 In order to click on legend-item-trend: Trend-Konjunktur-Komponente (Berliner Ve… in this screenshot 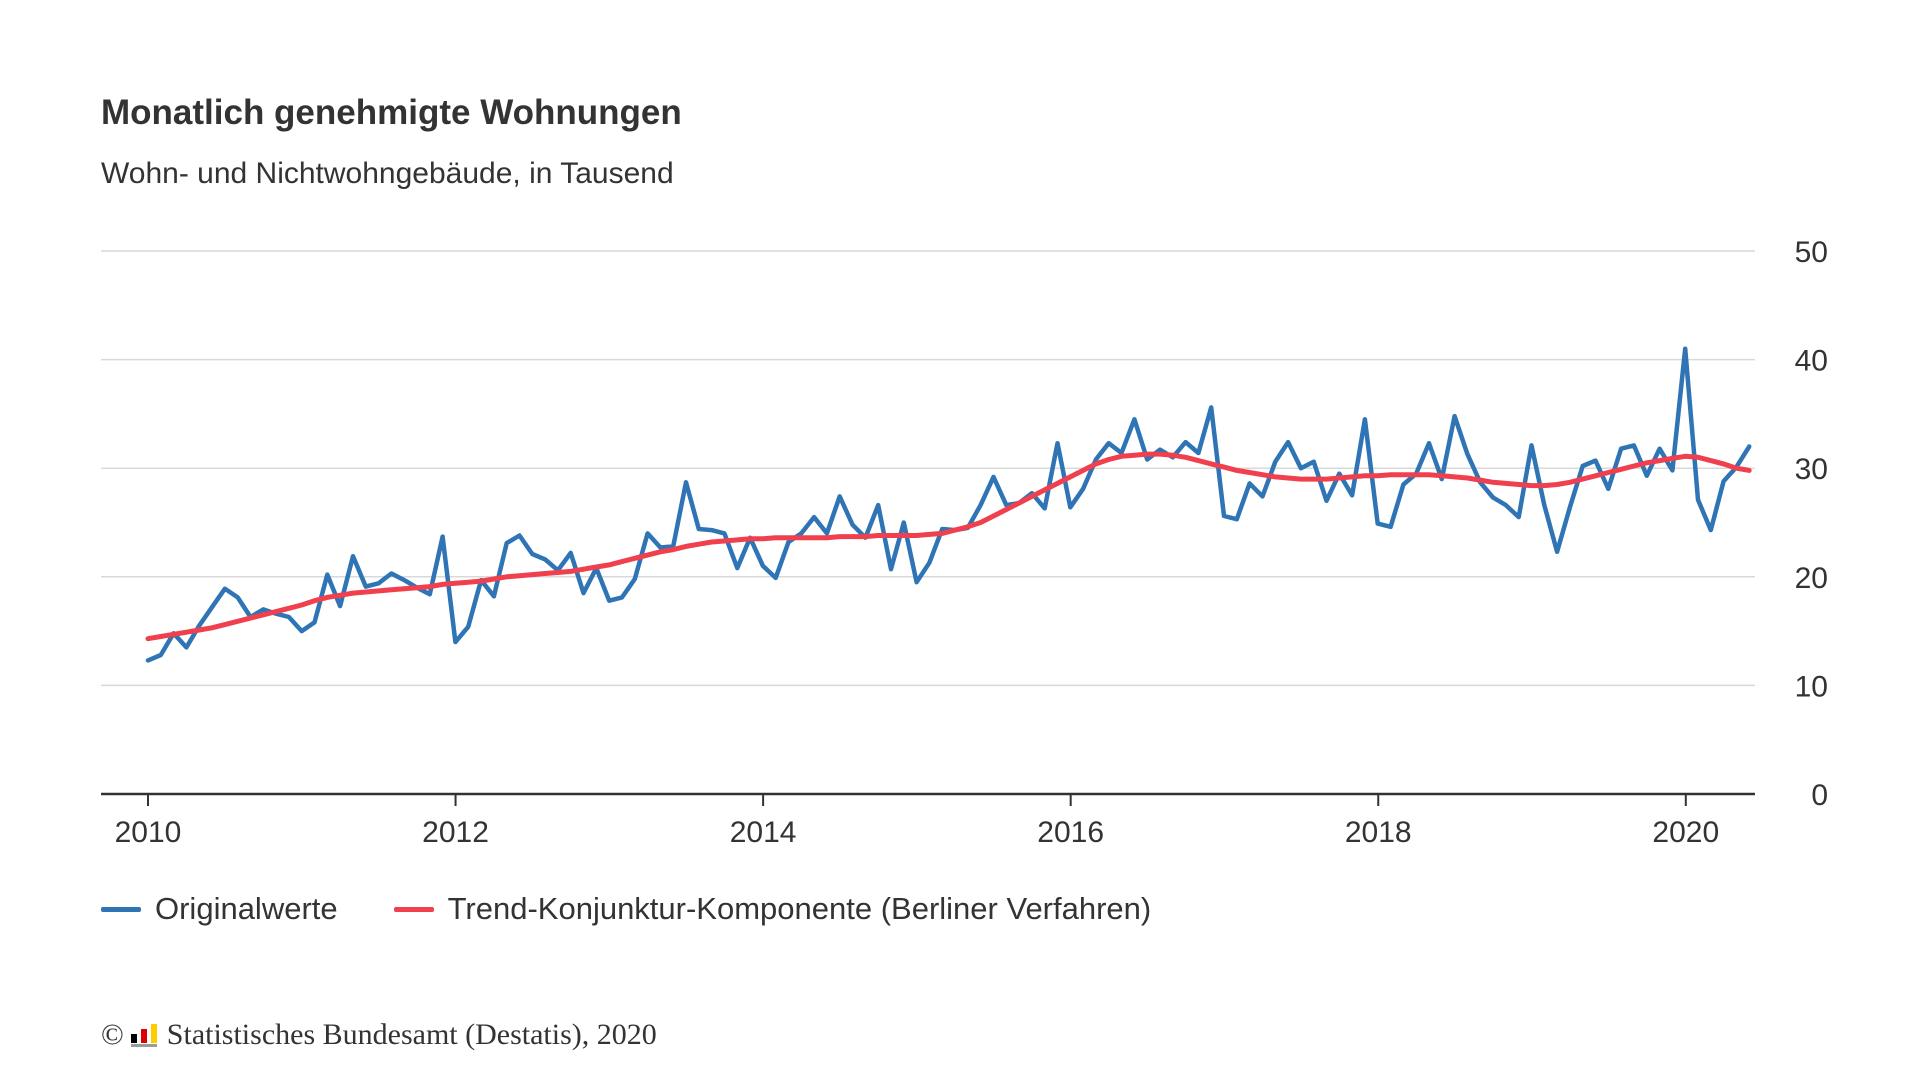, I will do `click(772, 909)`.